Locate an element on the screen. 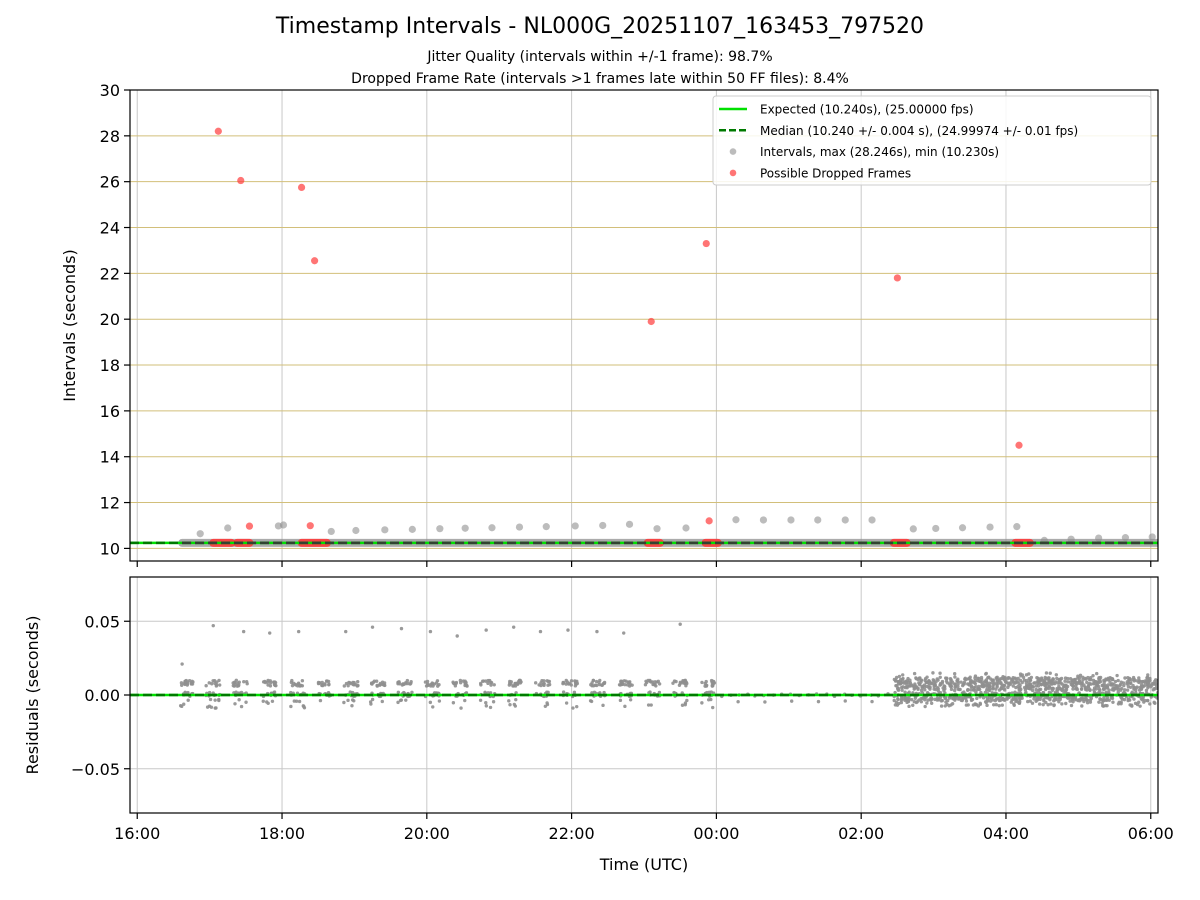  legend-label: Possible Dropped Frames is located at coordinates (835, 173).